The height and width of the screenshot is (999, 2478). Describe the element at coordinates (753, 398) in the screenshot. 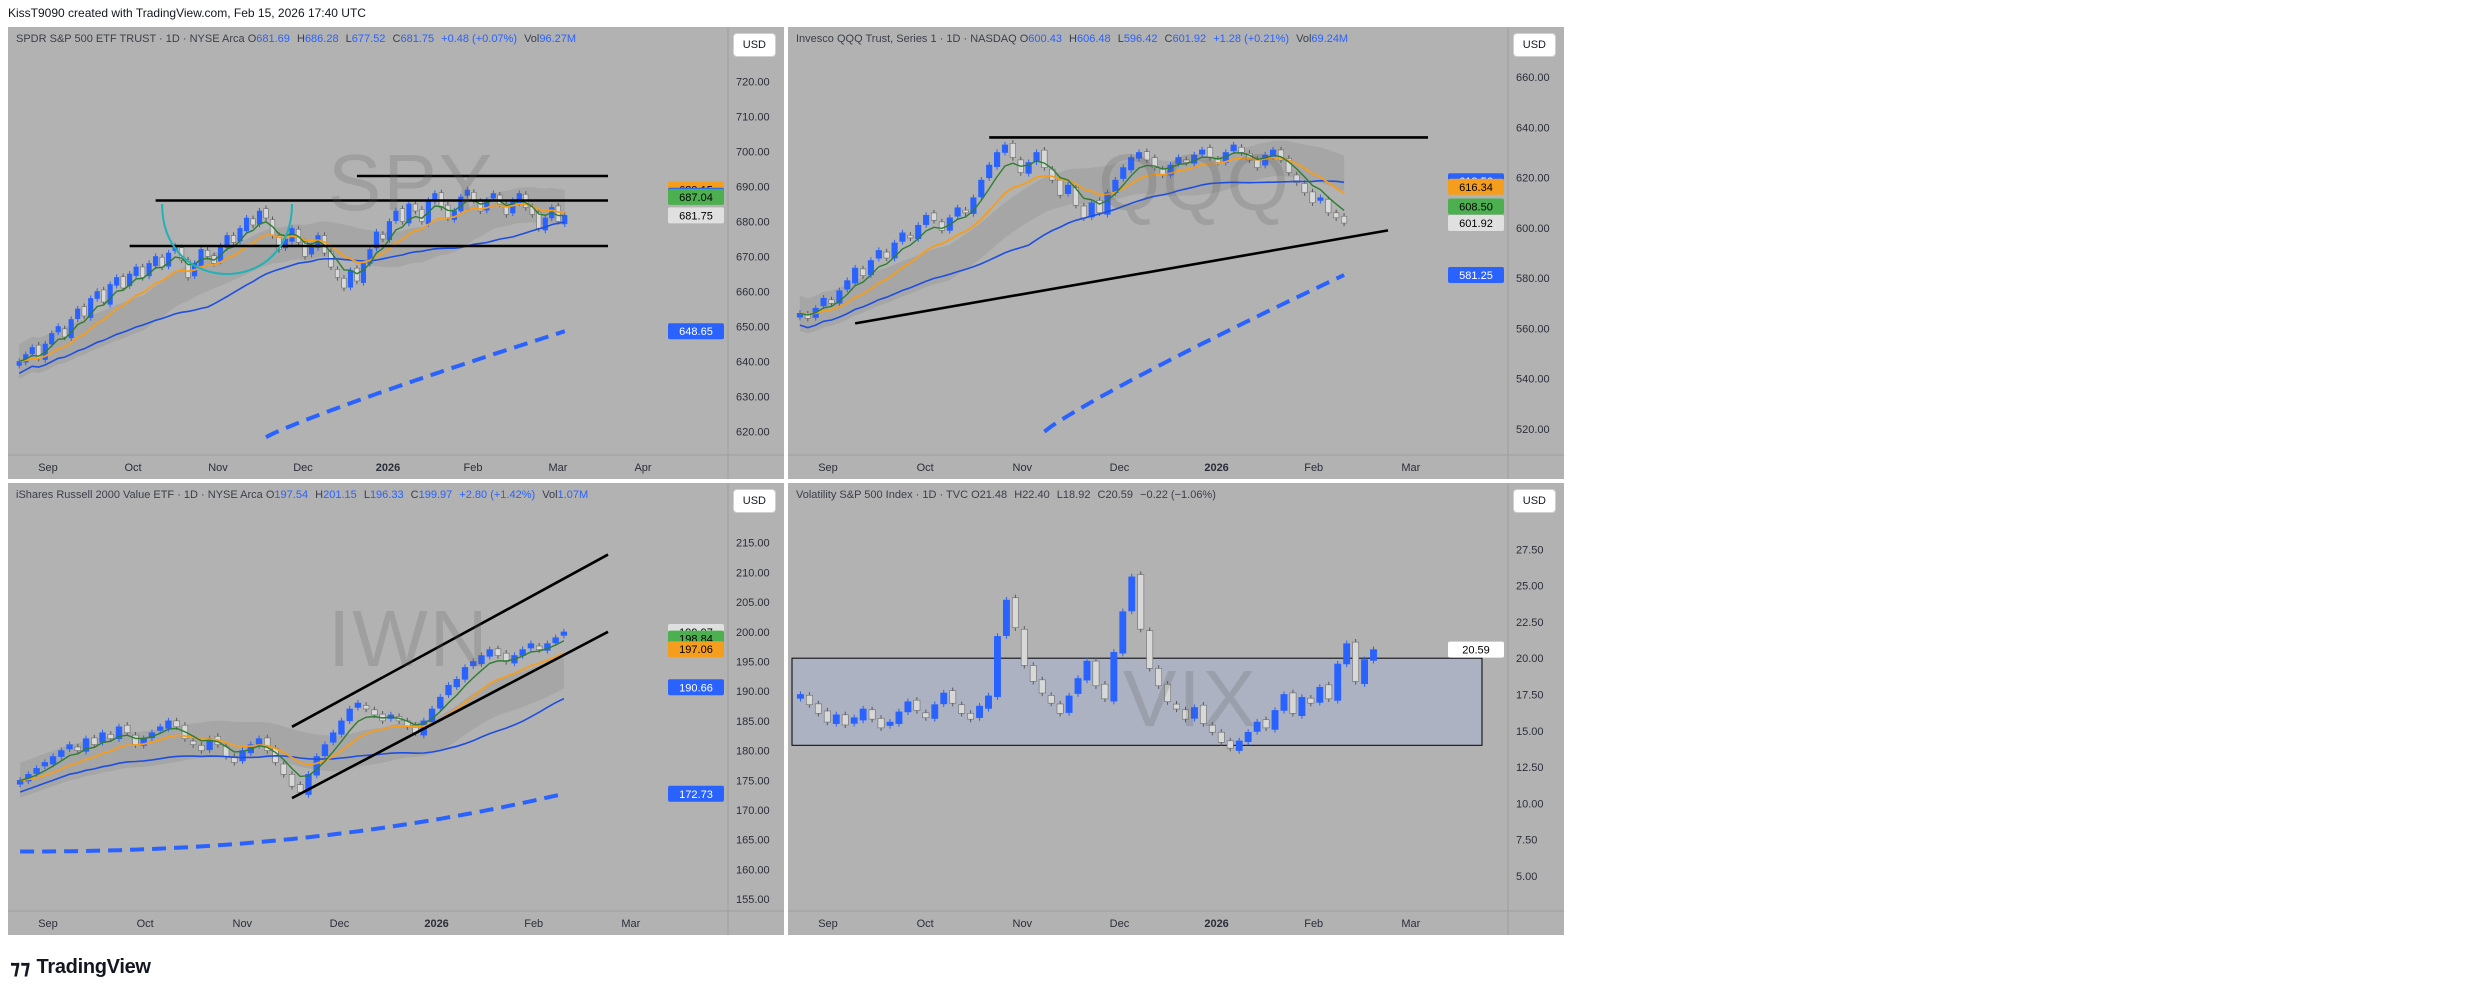

I see `price-tick-label: 630.00` at that location.